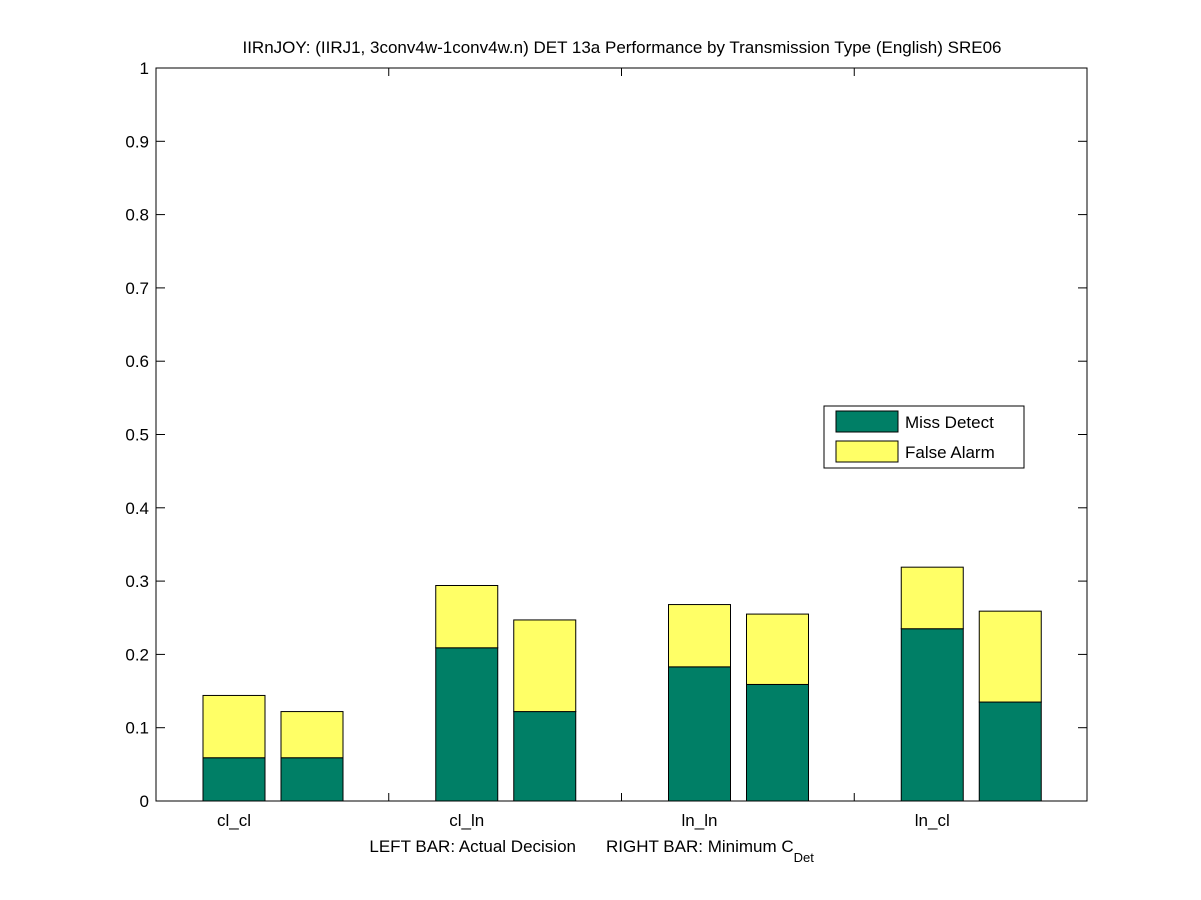 The height and width of the screenshot is (900, 1201). What do you see at coordinates (932, 820) in the screenshot?
I see `x-tick-label: ln_cl` at bounding box center [932, 820].